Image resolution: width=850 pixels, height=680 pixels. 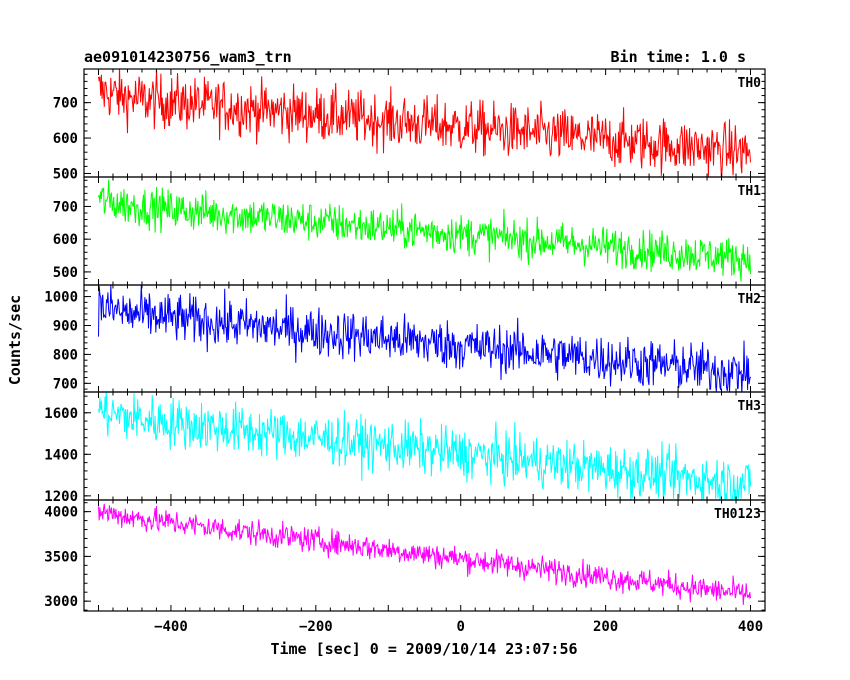 I want to click on y-axis-label: Counts/sec, so click(x=15, y=340).